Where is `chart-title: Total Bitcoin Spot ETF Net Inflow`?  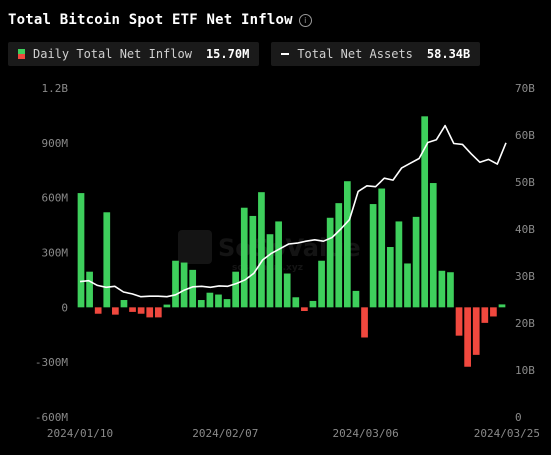
chart-title: Total Bitcoin Spot ETF Net Inflow is located at coordinates (150, 20).